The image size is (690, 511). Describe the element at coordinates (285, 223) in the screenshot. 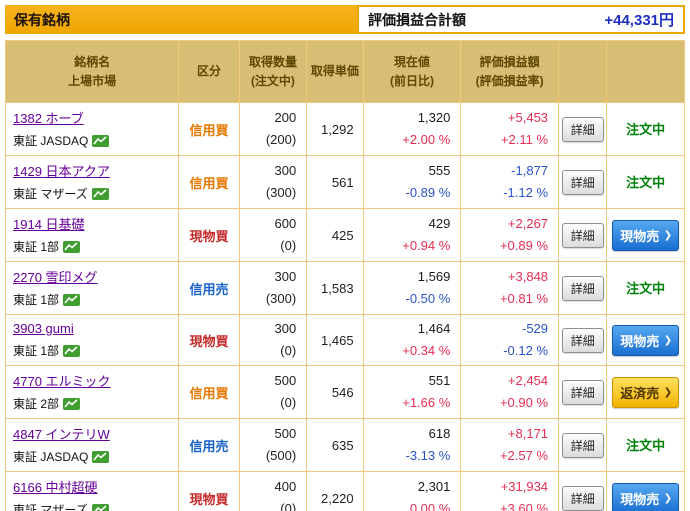

I see `quantity: 600` at that location.